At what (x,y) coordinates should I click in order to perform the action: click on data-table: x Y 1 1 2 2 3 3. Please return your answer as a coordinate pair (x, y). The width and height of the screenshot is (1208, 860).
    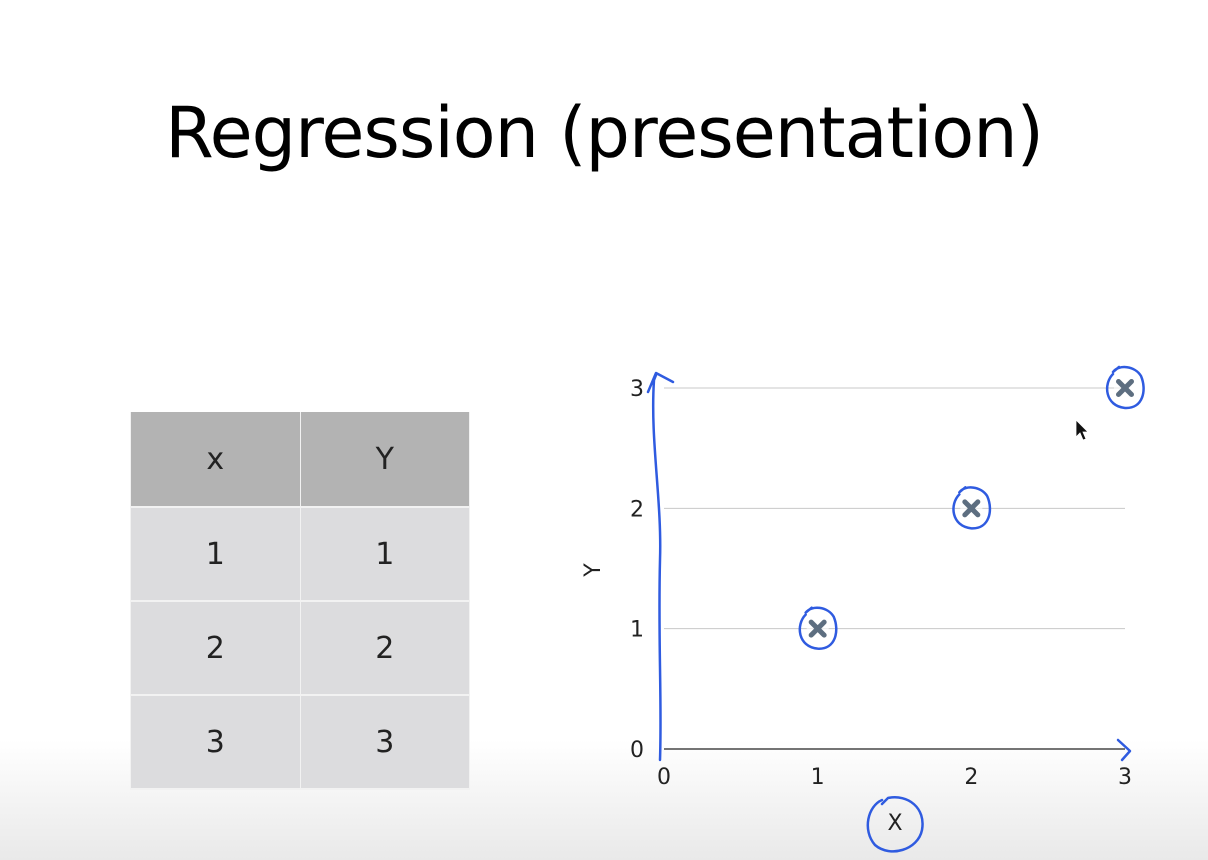
    Looking at the image, I should click on (300, 601).